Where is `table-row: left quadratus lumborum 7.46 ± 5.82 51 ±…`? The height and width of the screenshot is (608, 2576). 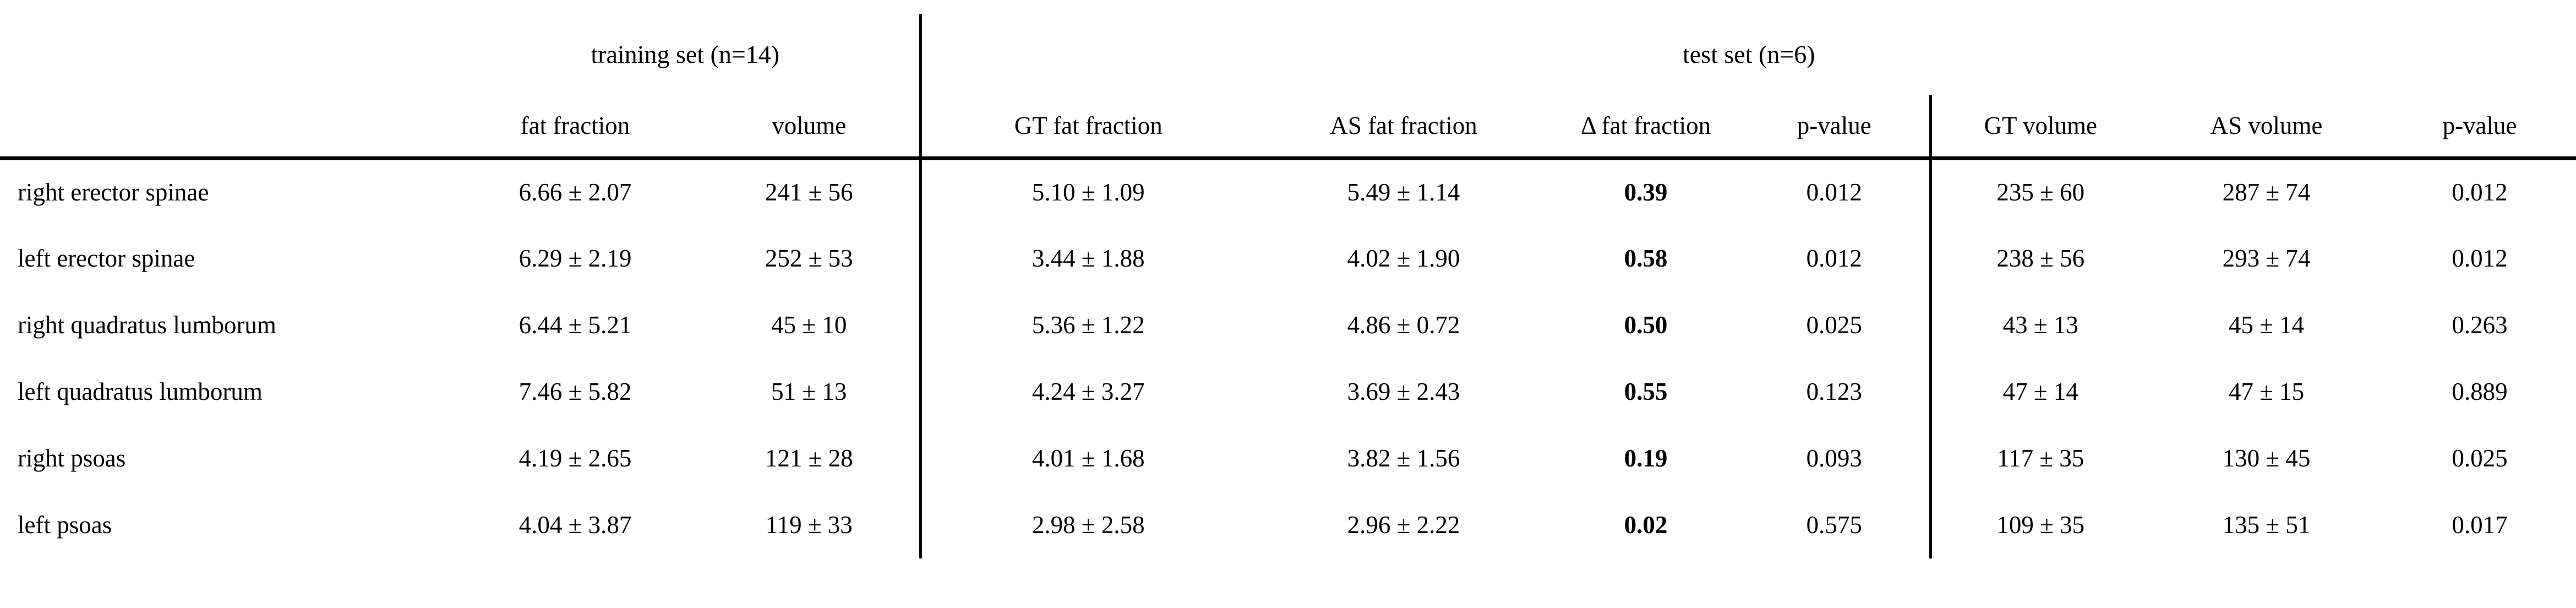 table-row: left quadratus lumborum 7.46 ± 5.82 51 ±… is located at coordinates (1288, 391).